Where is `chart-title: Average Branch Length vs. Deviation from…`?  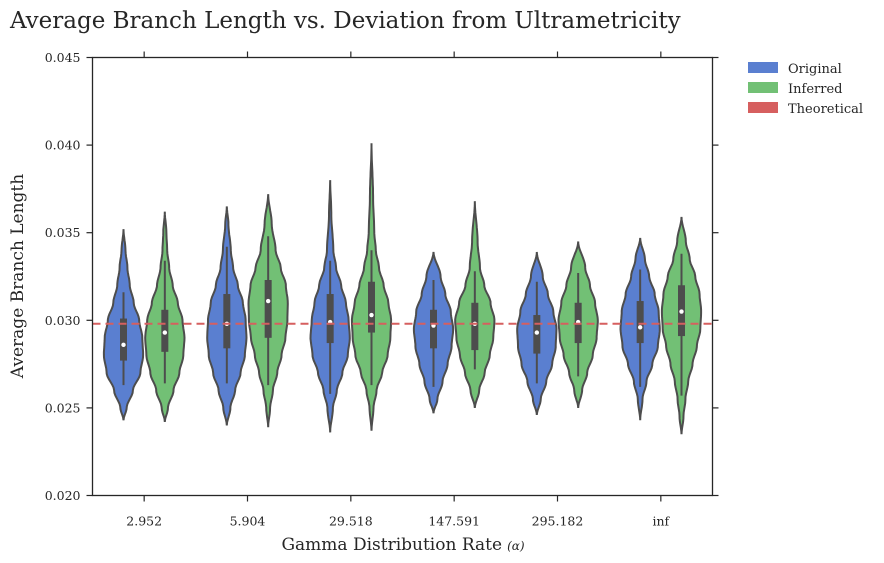
chart-title: Average Branch Length vs. Deviation from… is located at coordinates (345, 21).